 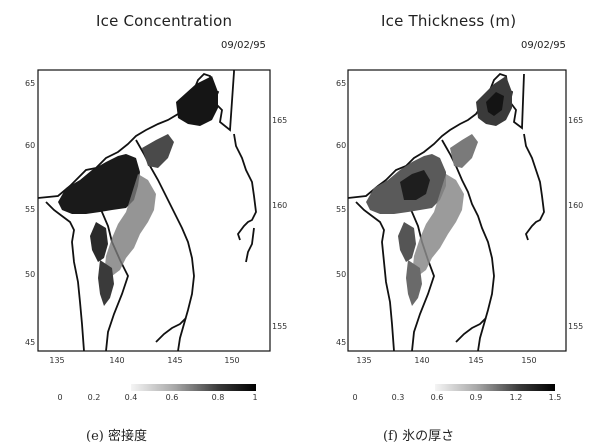 I want to click on colorbar-tick-label: 0.2, so click(x=94, y=397).